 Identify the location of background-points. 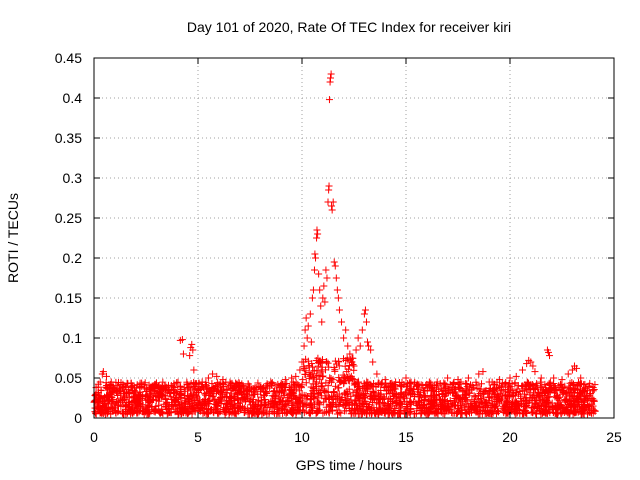
(344, 386).